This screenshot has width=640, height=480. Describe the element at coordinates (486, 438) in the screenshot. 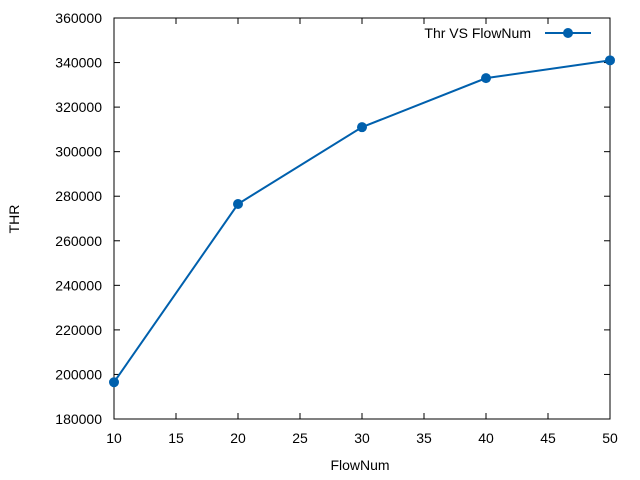

I see `x-tick-label: 40` at that location.